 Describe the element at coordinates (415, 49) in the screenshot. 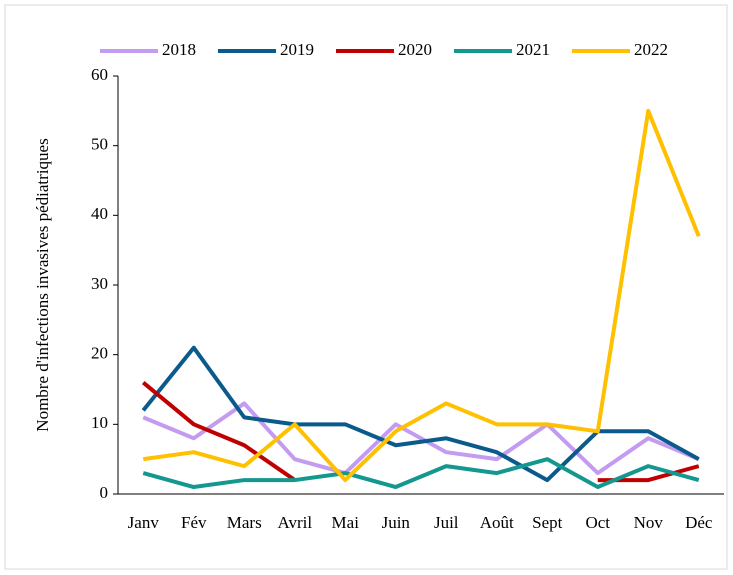

I see `legend-label: 2020` at that location.